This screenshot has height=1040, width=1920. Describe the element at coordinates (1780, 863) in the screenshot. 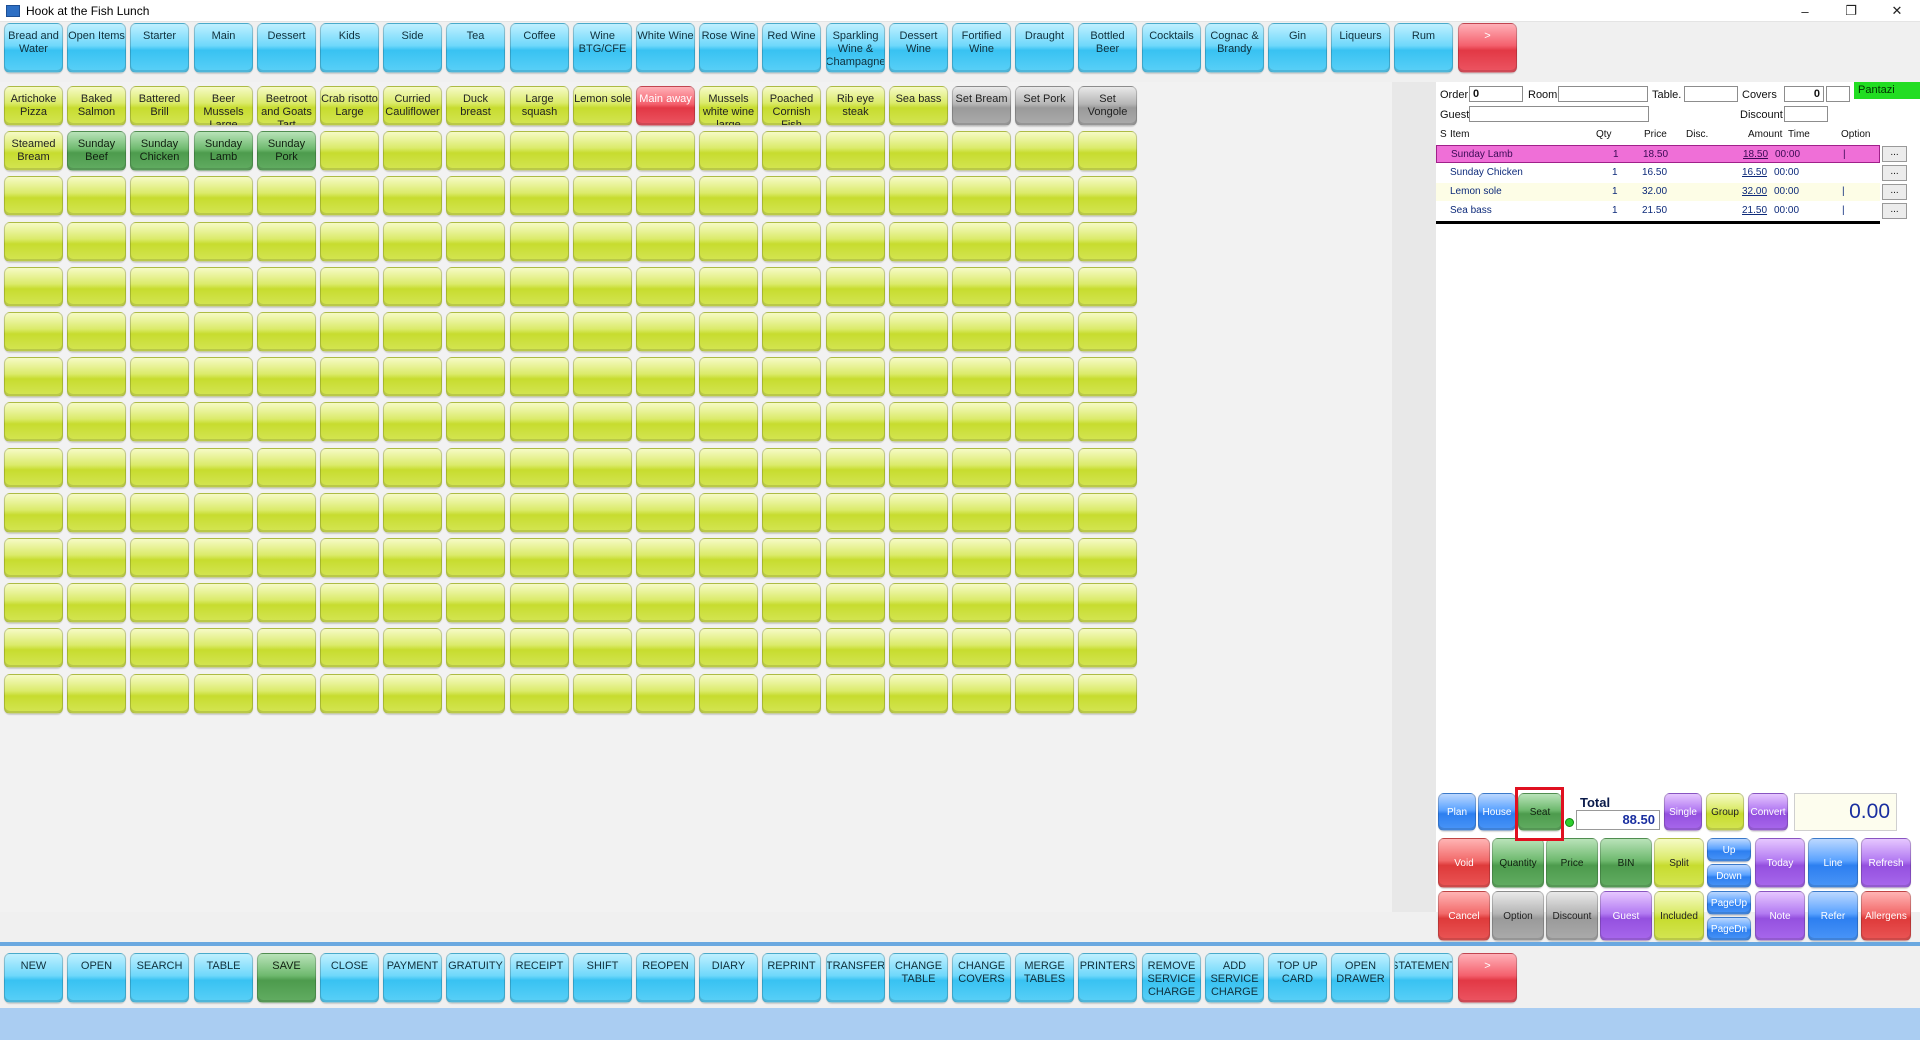

I see `action-today-button: Today` at that location.